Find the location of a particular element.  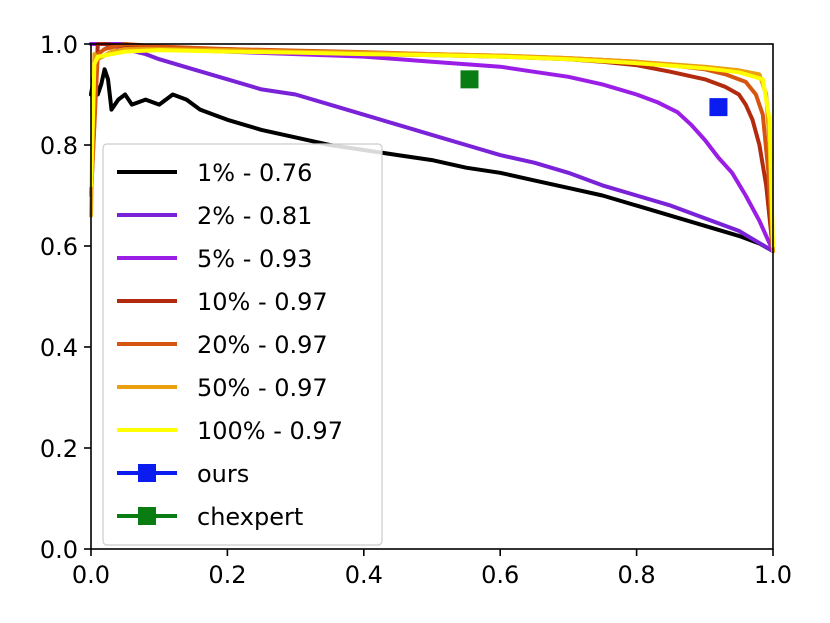

x-tick-label-2: 0.4 is located at coordinates (364, 575).